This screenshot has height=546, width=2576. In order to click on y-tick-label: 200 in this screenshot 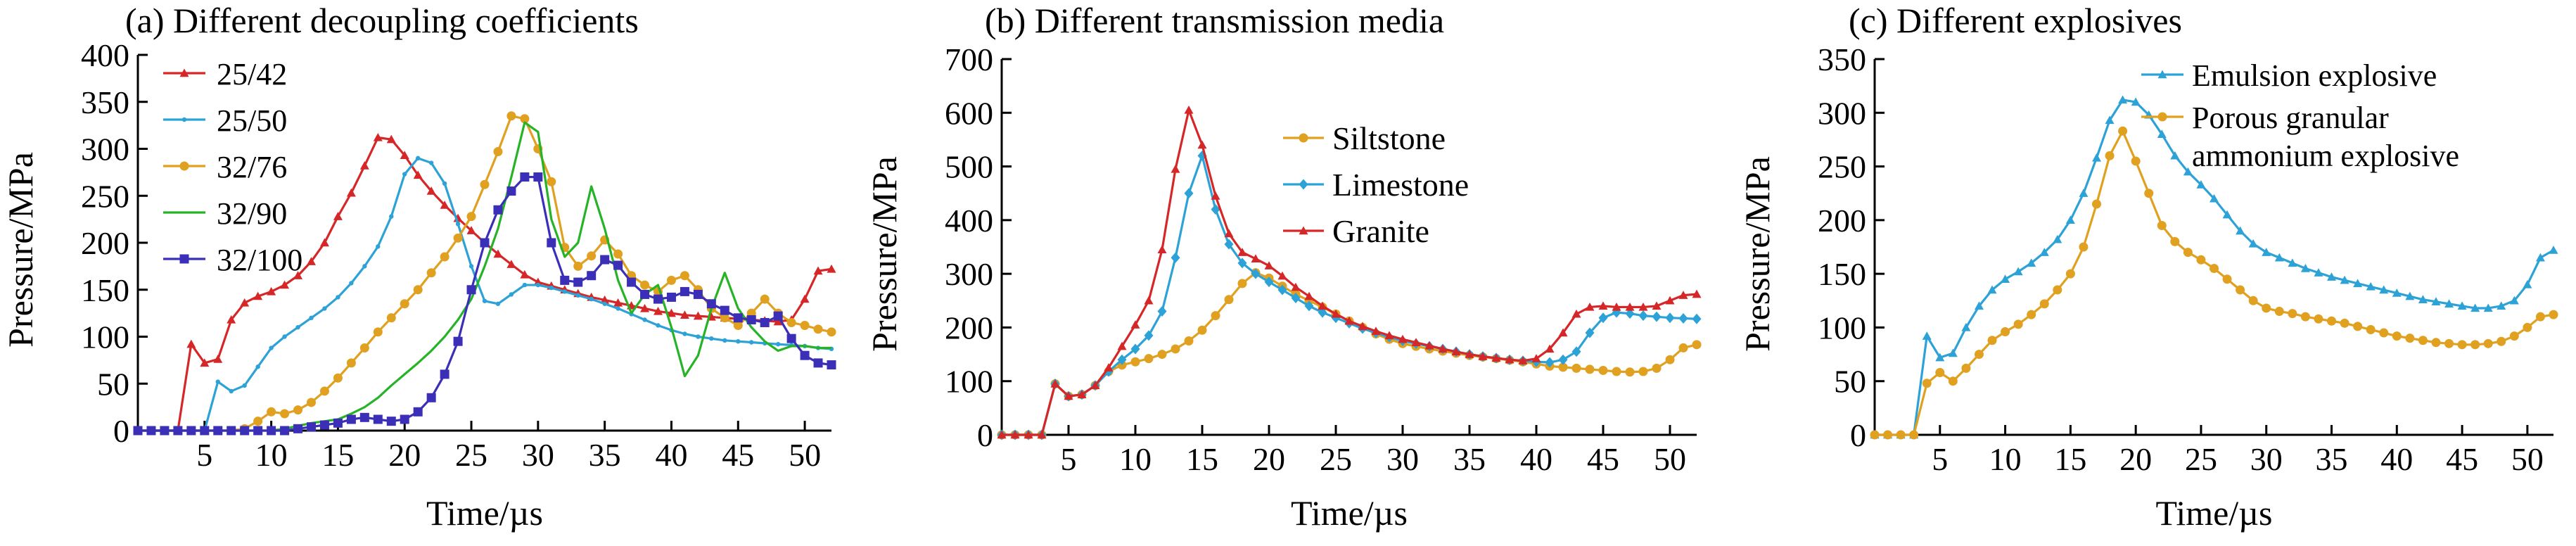, I will do `click(105, 243)`.